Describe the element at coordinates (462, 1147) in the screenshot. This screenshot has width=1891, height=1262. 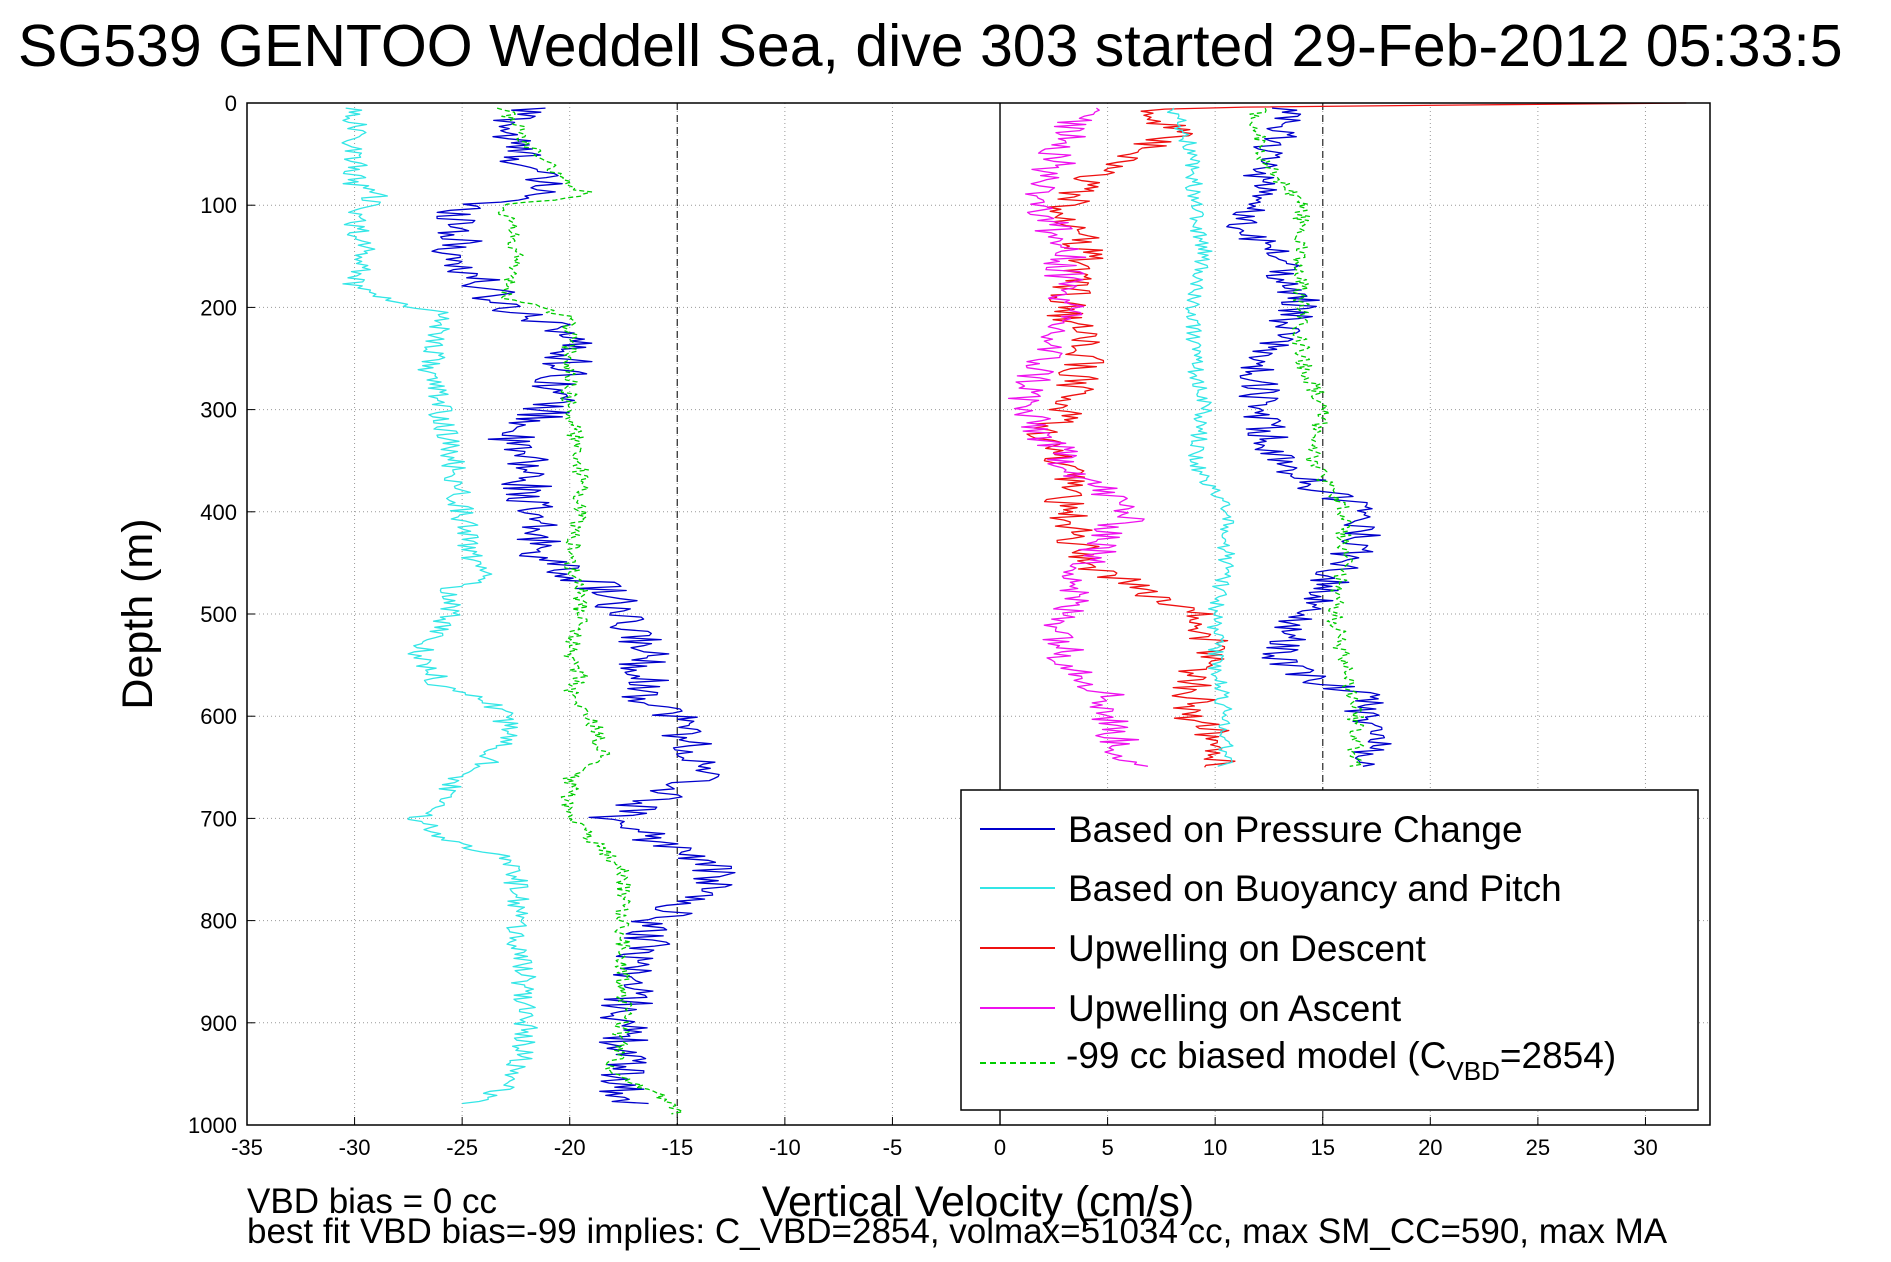
I see `x-tick-label: -25` at that location.